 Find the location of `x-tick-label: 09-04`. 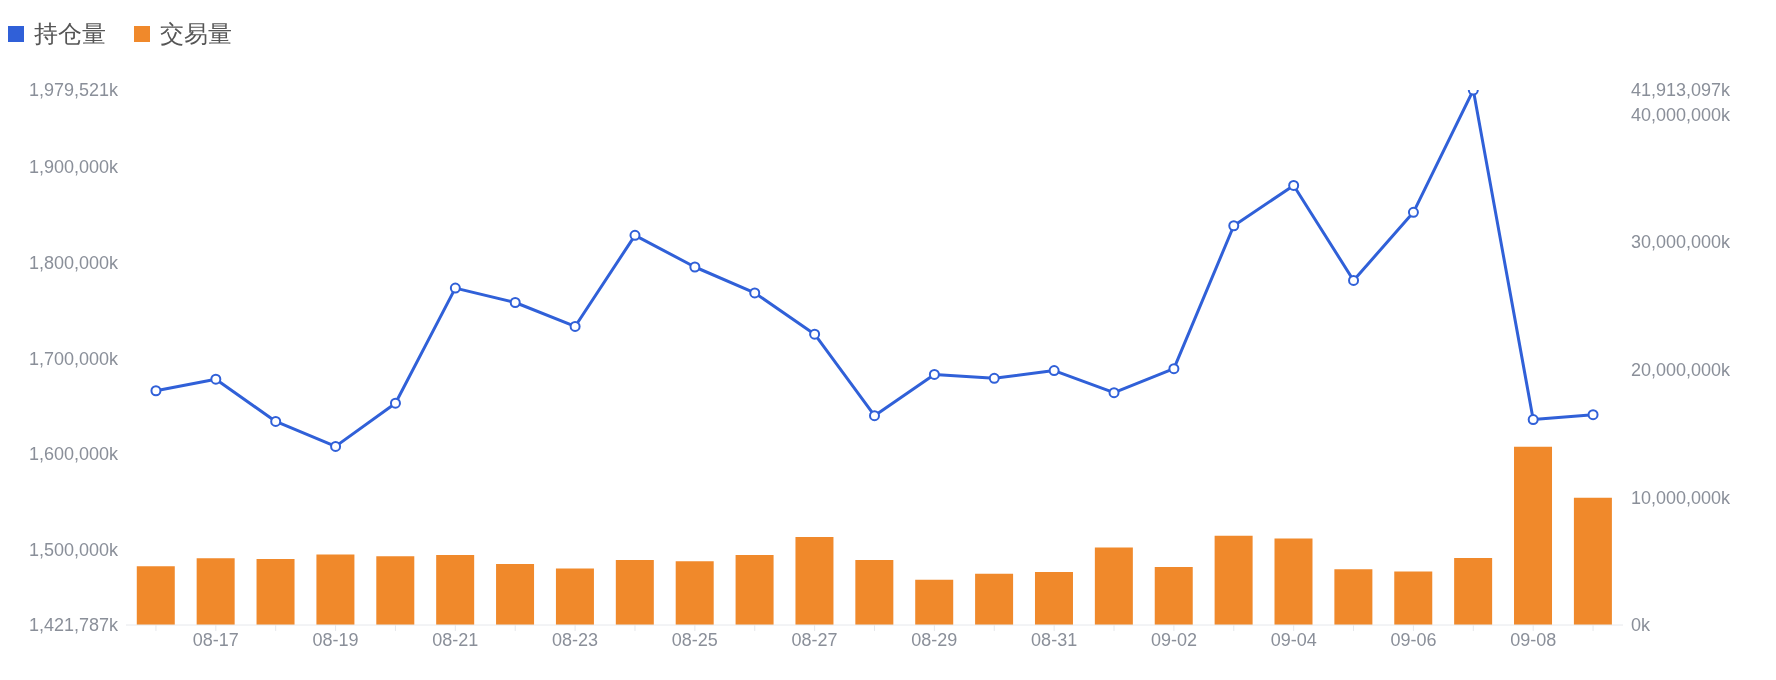

x-tick-label: 09-04 is located at coordinates (1293, 639).